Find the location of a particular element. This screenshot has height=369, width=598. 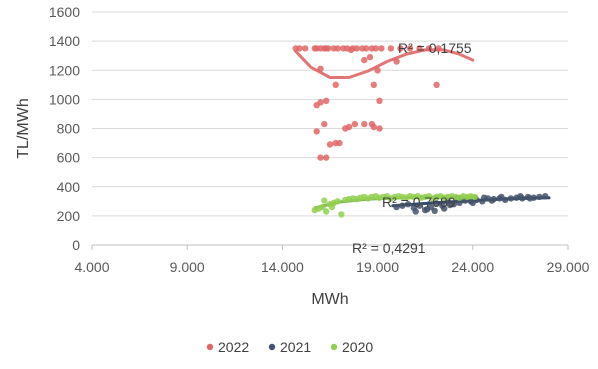

x-tick-label: 29.000 is located at coordinates (568, 267).